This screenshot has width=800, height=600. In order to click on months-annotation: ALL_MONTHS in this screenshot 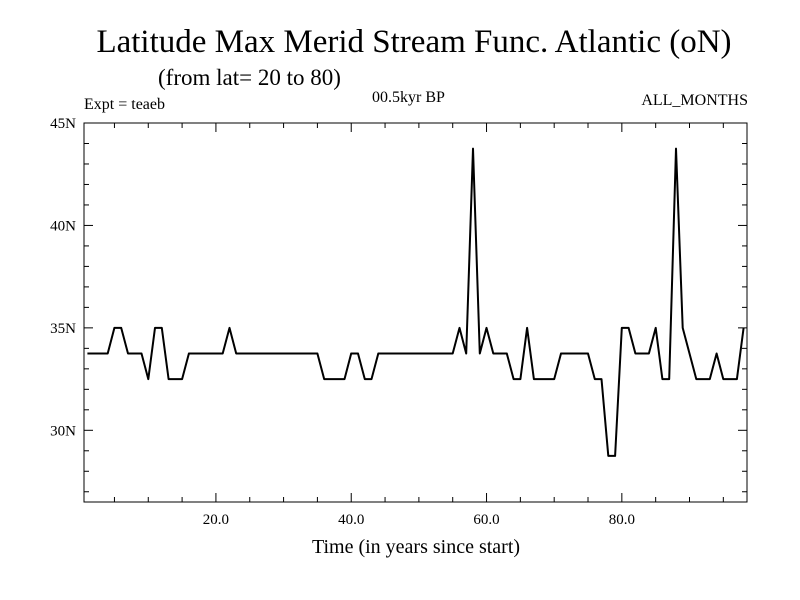, I will do `click(694, 100)`.